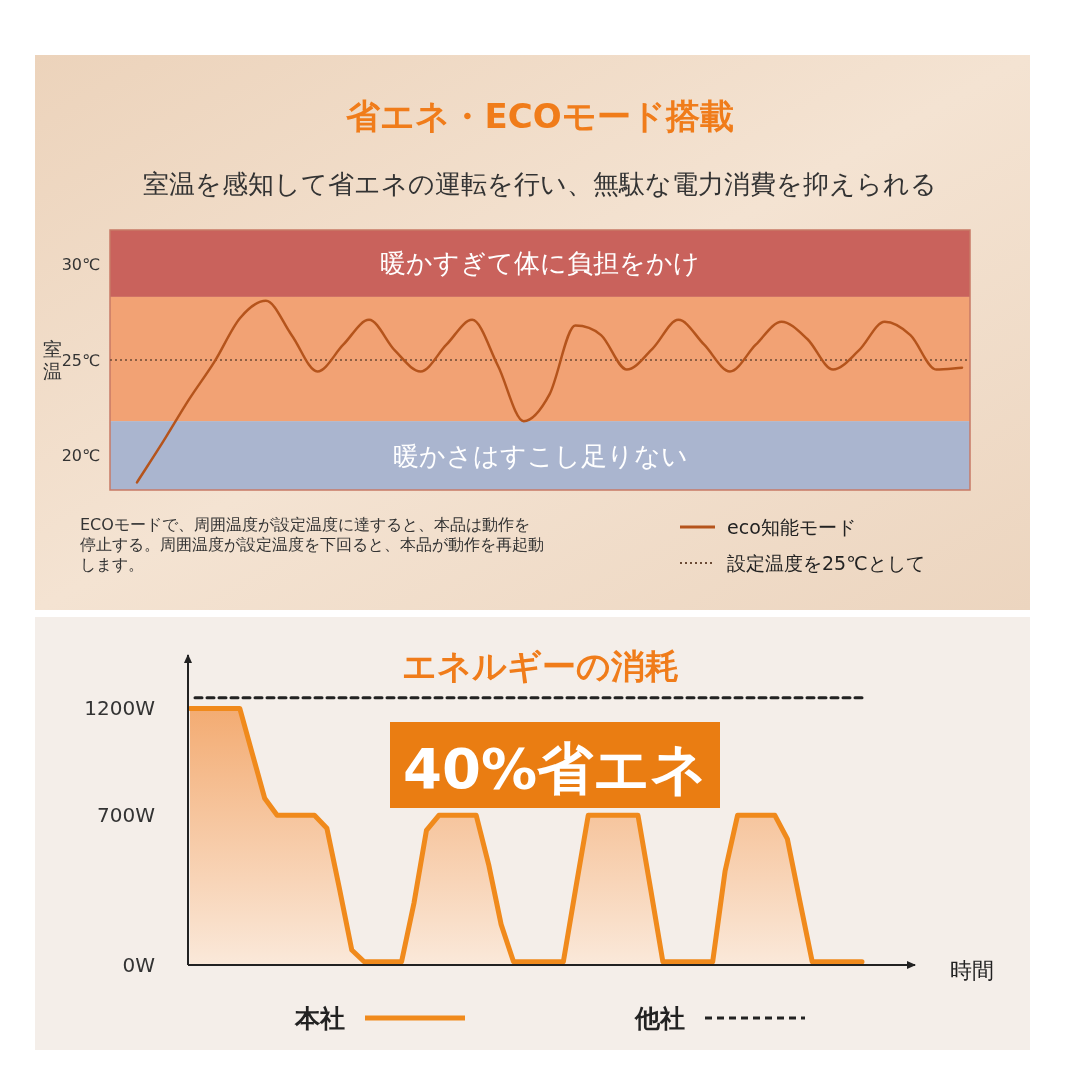  I want to click on legend-label: 設定温度を25℃として, so click(826, 562).